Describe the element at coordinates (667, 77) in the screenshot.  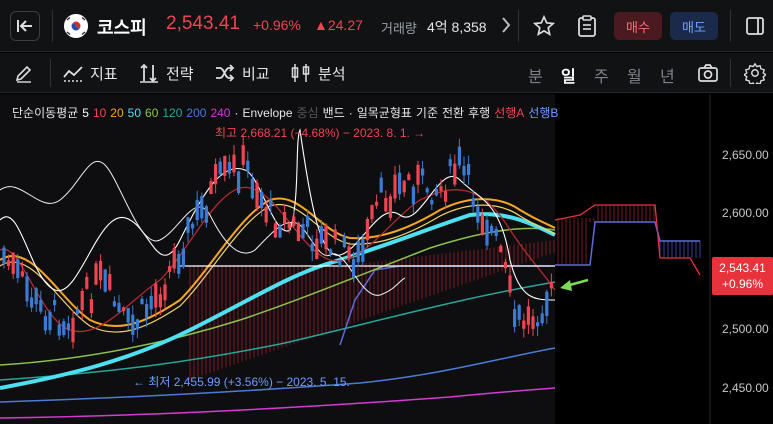
I see `period-year: 년` at that location.